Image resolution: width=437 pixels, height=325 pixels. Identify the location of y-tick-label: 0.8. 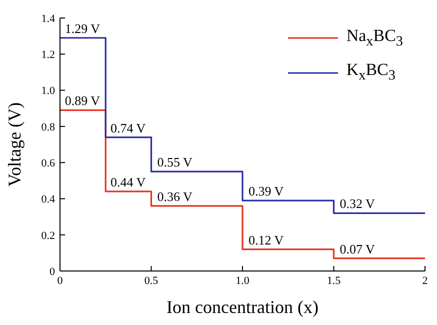
(48, 127).